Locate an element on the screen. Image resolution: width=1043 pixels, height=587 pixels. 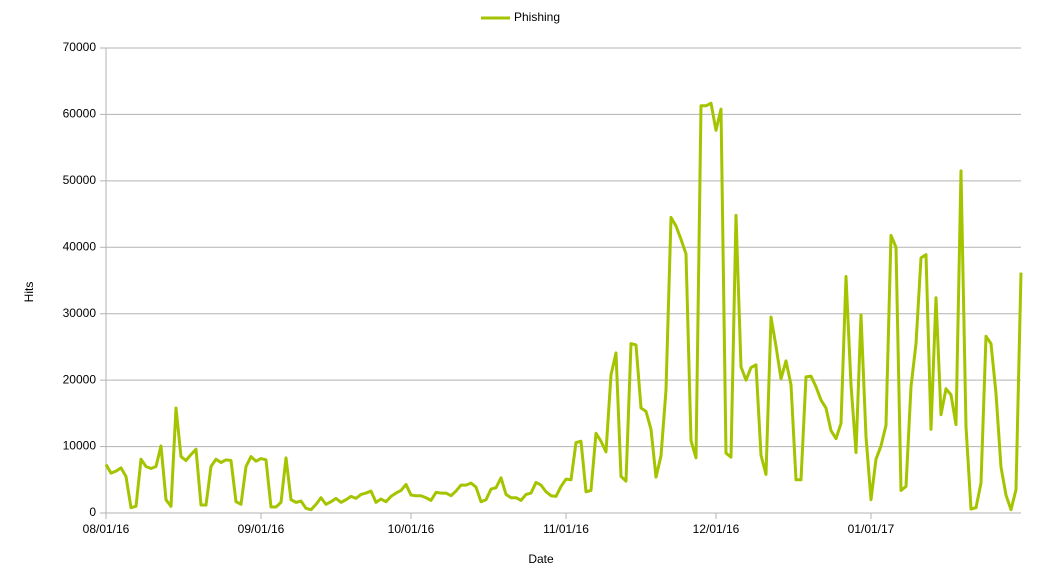
y-tick-label: 70000 is located at coordinates (80, 47).